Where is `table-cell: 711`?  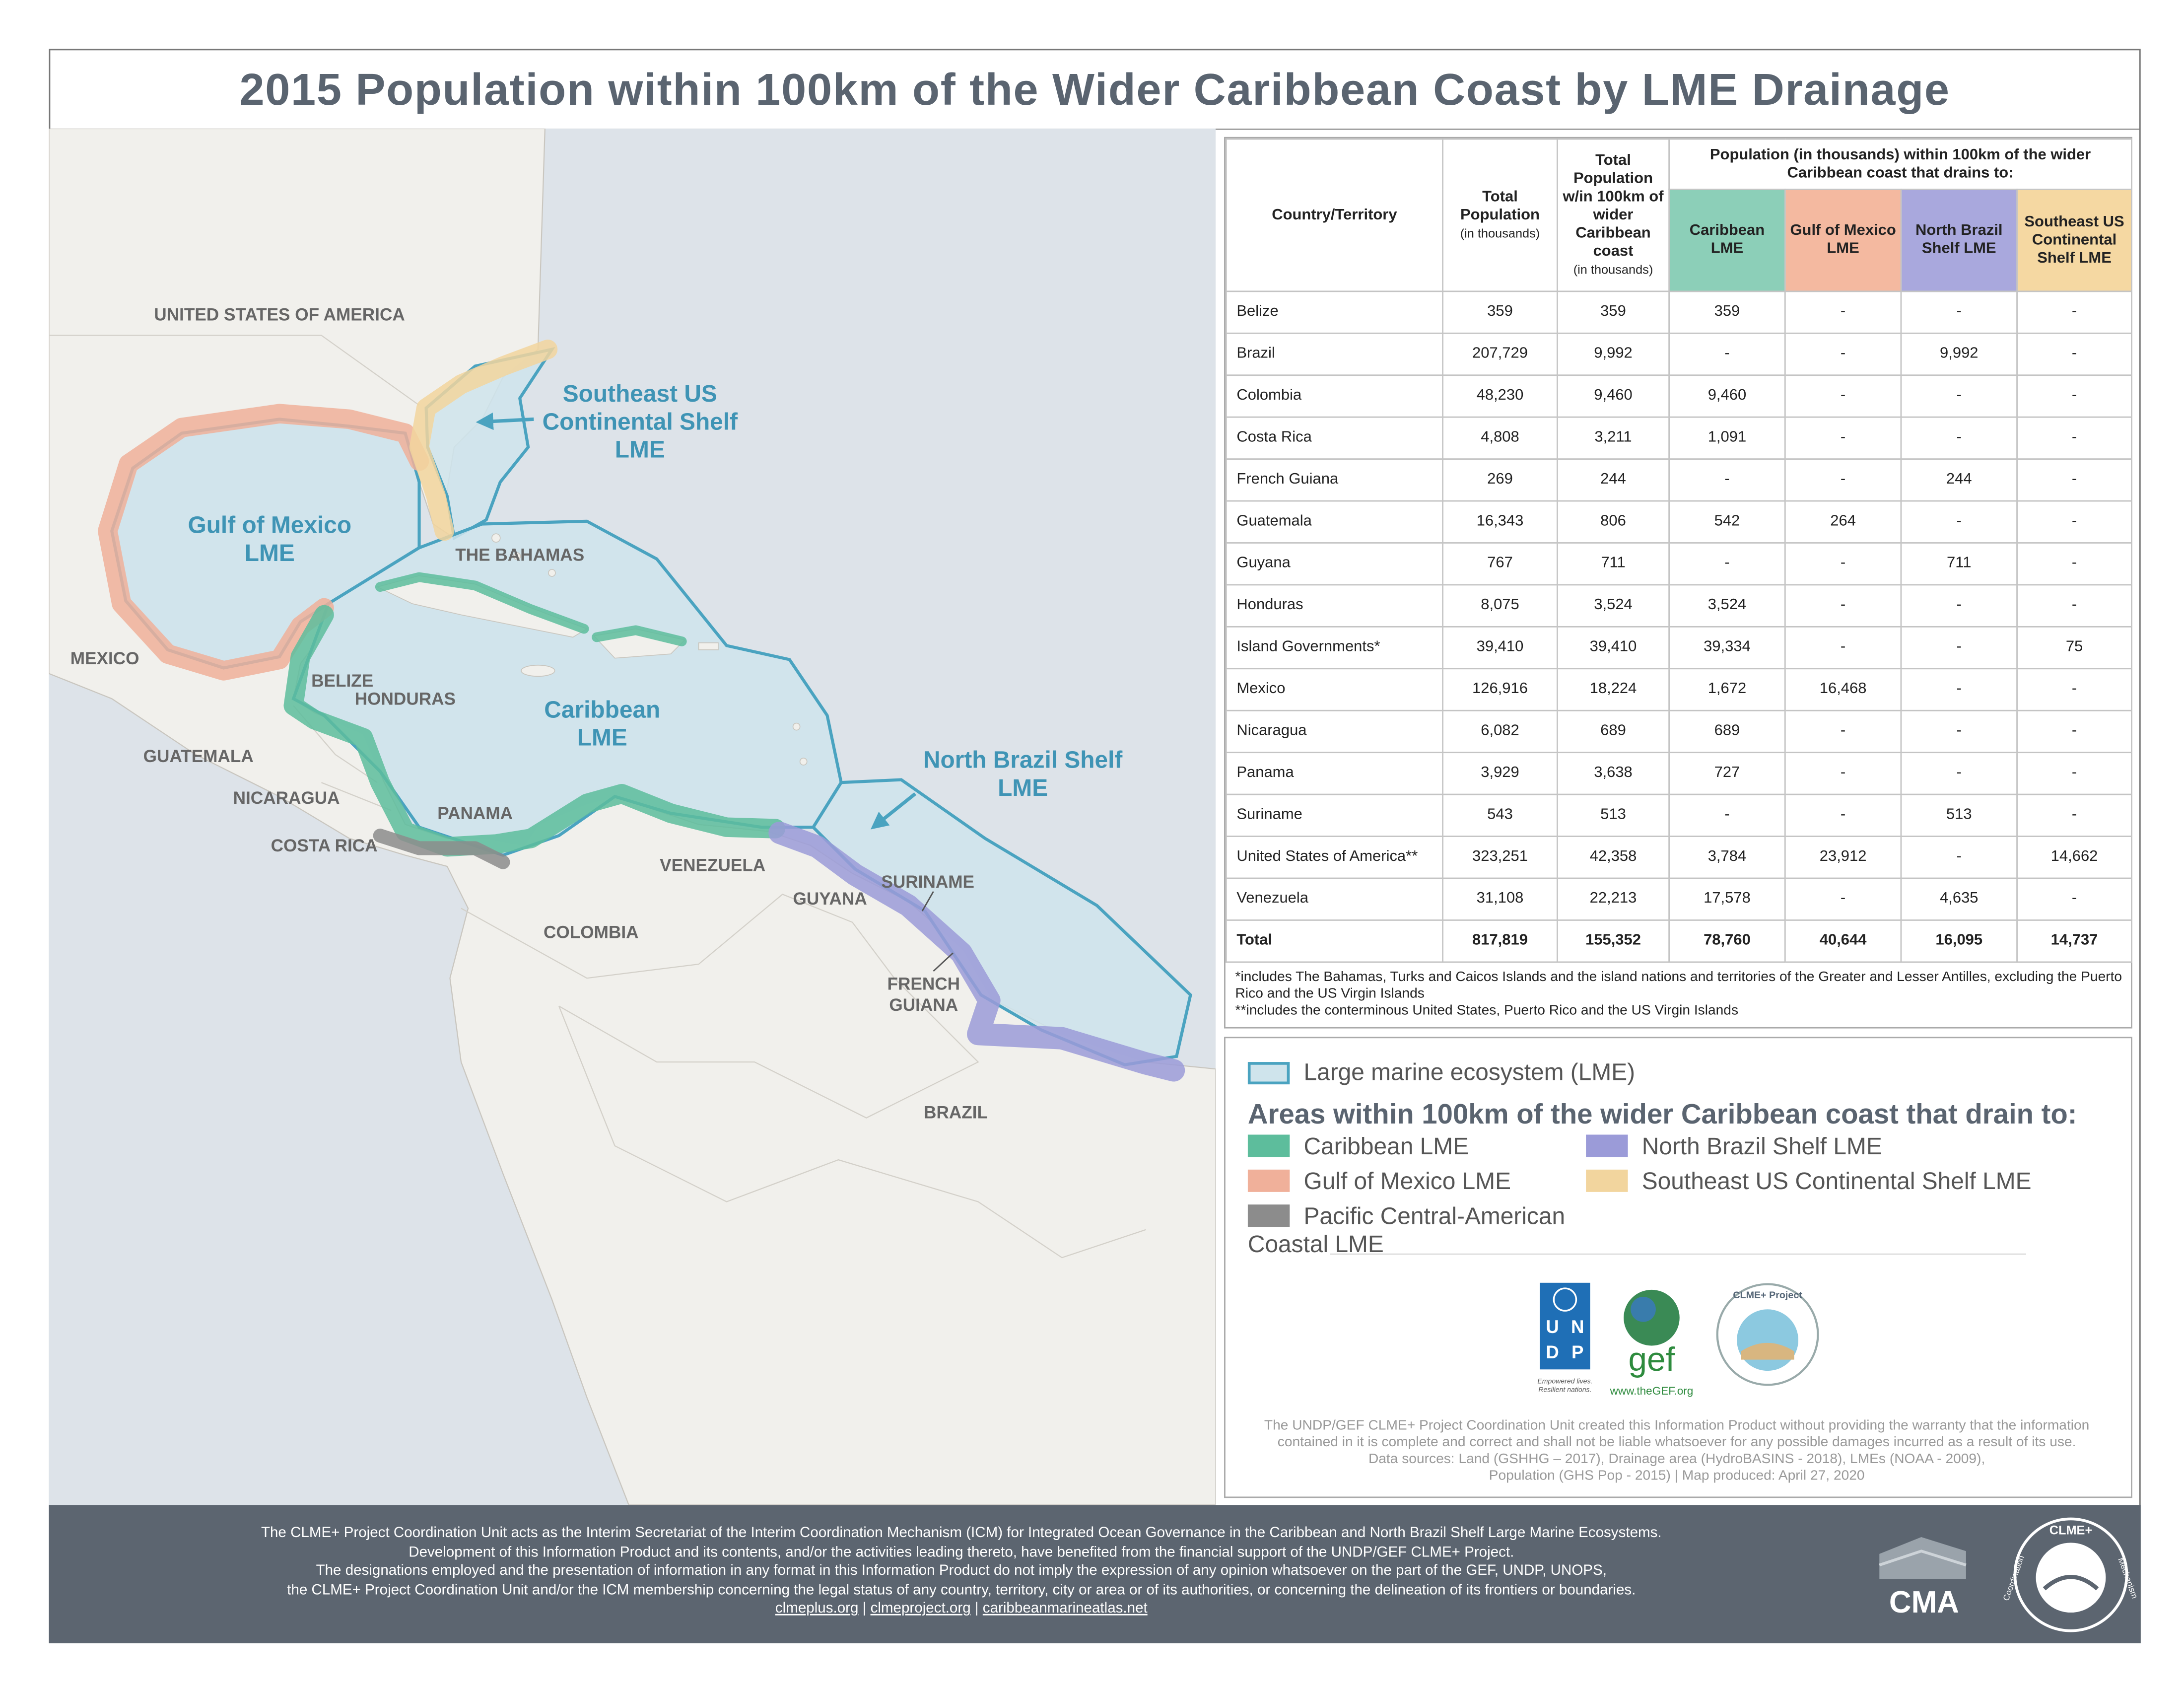
table-cell: 711 is located at coordinates (1613, 564).